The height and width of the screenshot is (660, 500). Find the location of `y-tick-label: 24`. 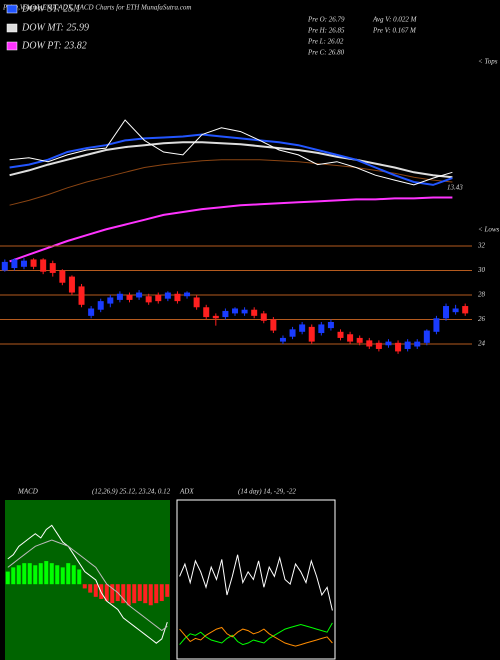

y-tick-label: 24 is located at coordinates (482, 344).